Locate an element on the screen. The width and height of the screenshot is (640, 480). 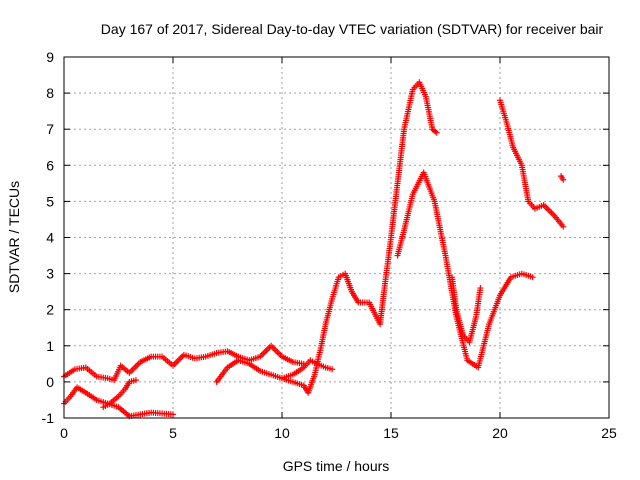
x-tick-label: 15 is located at coordinates (391, 433).